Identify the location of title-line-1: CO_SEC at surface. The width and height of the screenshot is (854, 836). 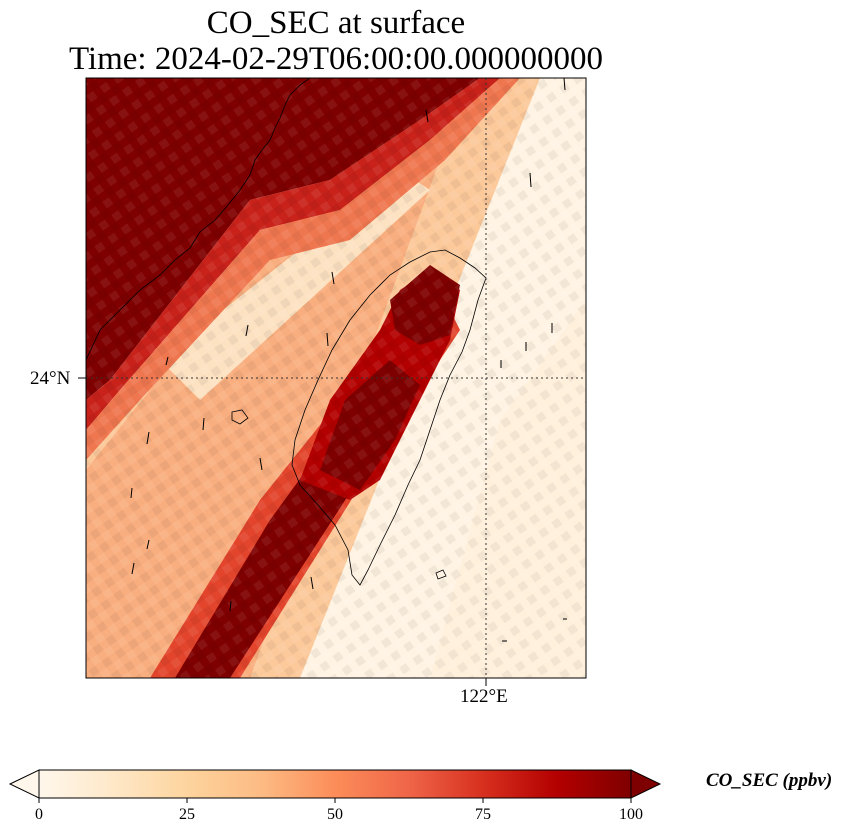
(336, 23).